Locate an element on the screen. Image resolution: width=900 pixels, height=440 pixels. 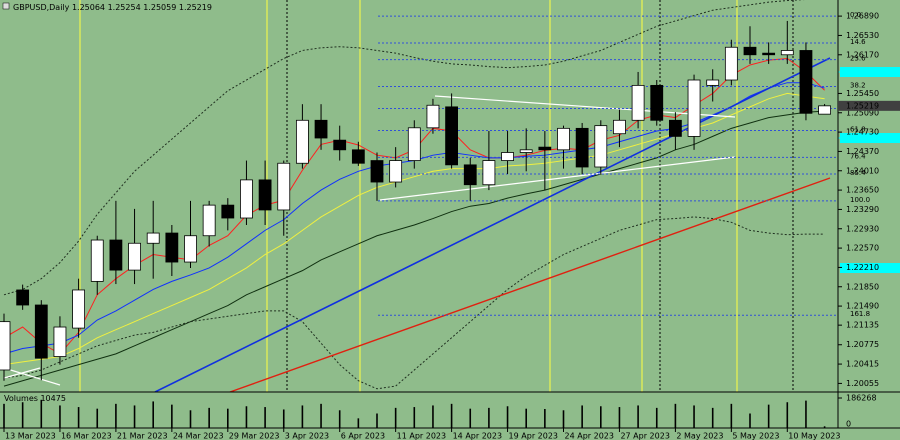
y-tick-label: 1.21135 is located at coordinates (862, 325).